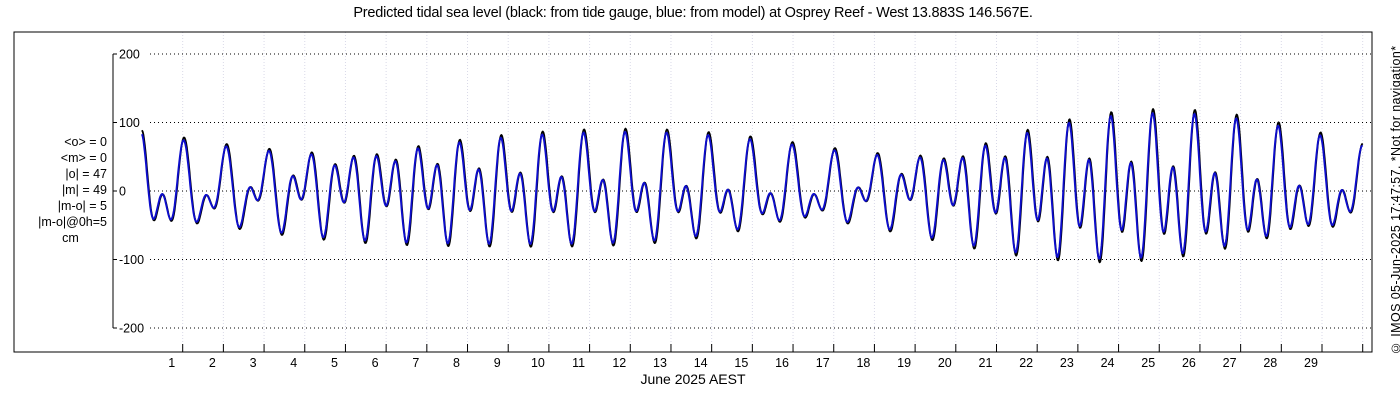  I want to click on svg-text: 23, so click(1067, 363).